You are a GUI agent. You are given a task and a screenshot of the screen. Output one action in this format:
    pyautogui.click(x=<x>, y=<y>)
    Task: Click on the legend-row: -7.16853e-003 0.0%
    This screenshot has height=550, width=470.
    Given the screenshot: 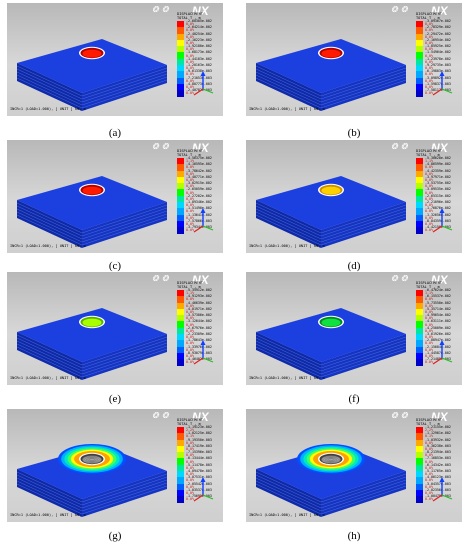 What is the action you would take?
    pyautogui.click(x=443, y=460)
    